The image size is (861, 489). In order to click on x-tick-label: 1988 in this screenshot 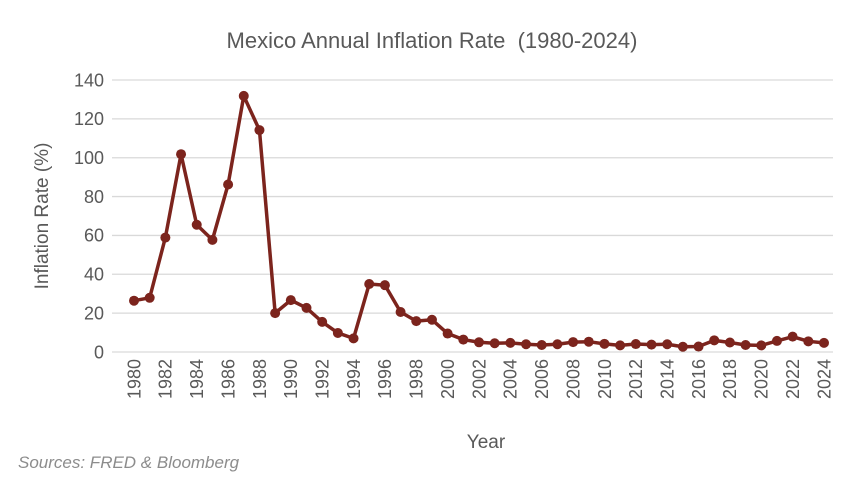, I will do `click(260, 379)`.